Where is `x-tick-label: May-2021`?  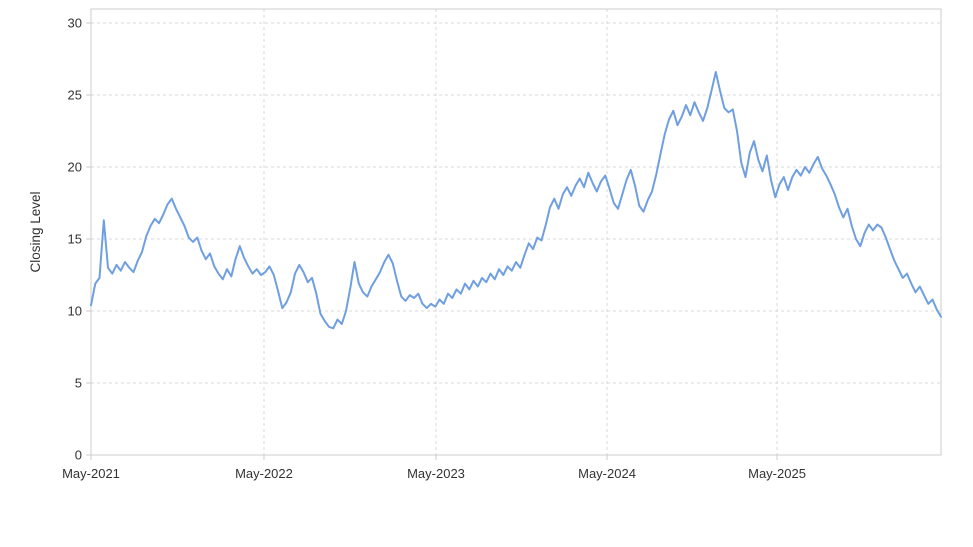 x-tick-label: May-2021 is located at coordinates (91, 473).